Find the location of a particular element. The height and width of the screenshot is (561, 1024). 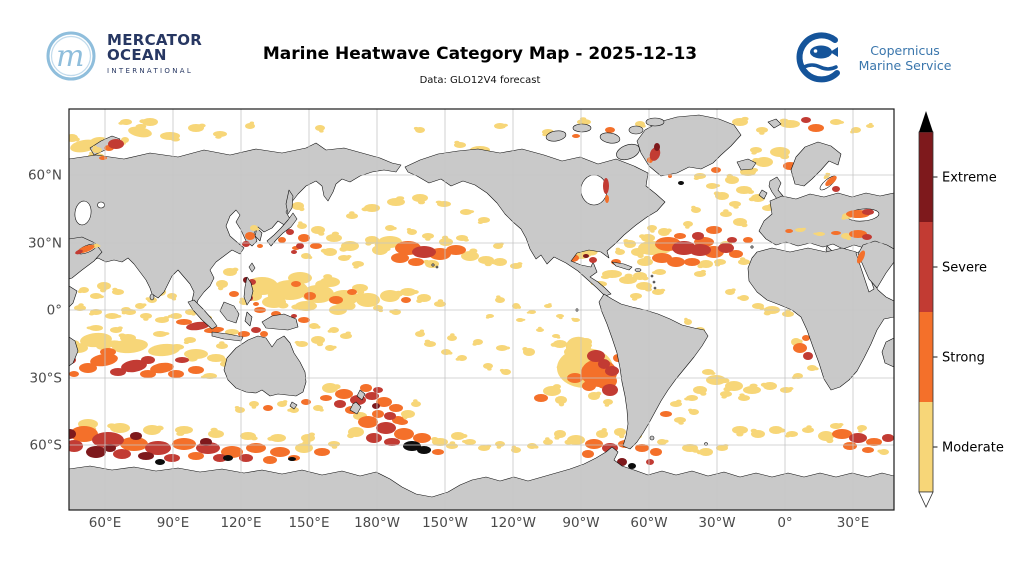

lat-tick-label: 30°S is located at coordinates (46, 379).